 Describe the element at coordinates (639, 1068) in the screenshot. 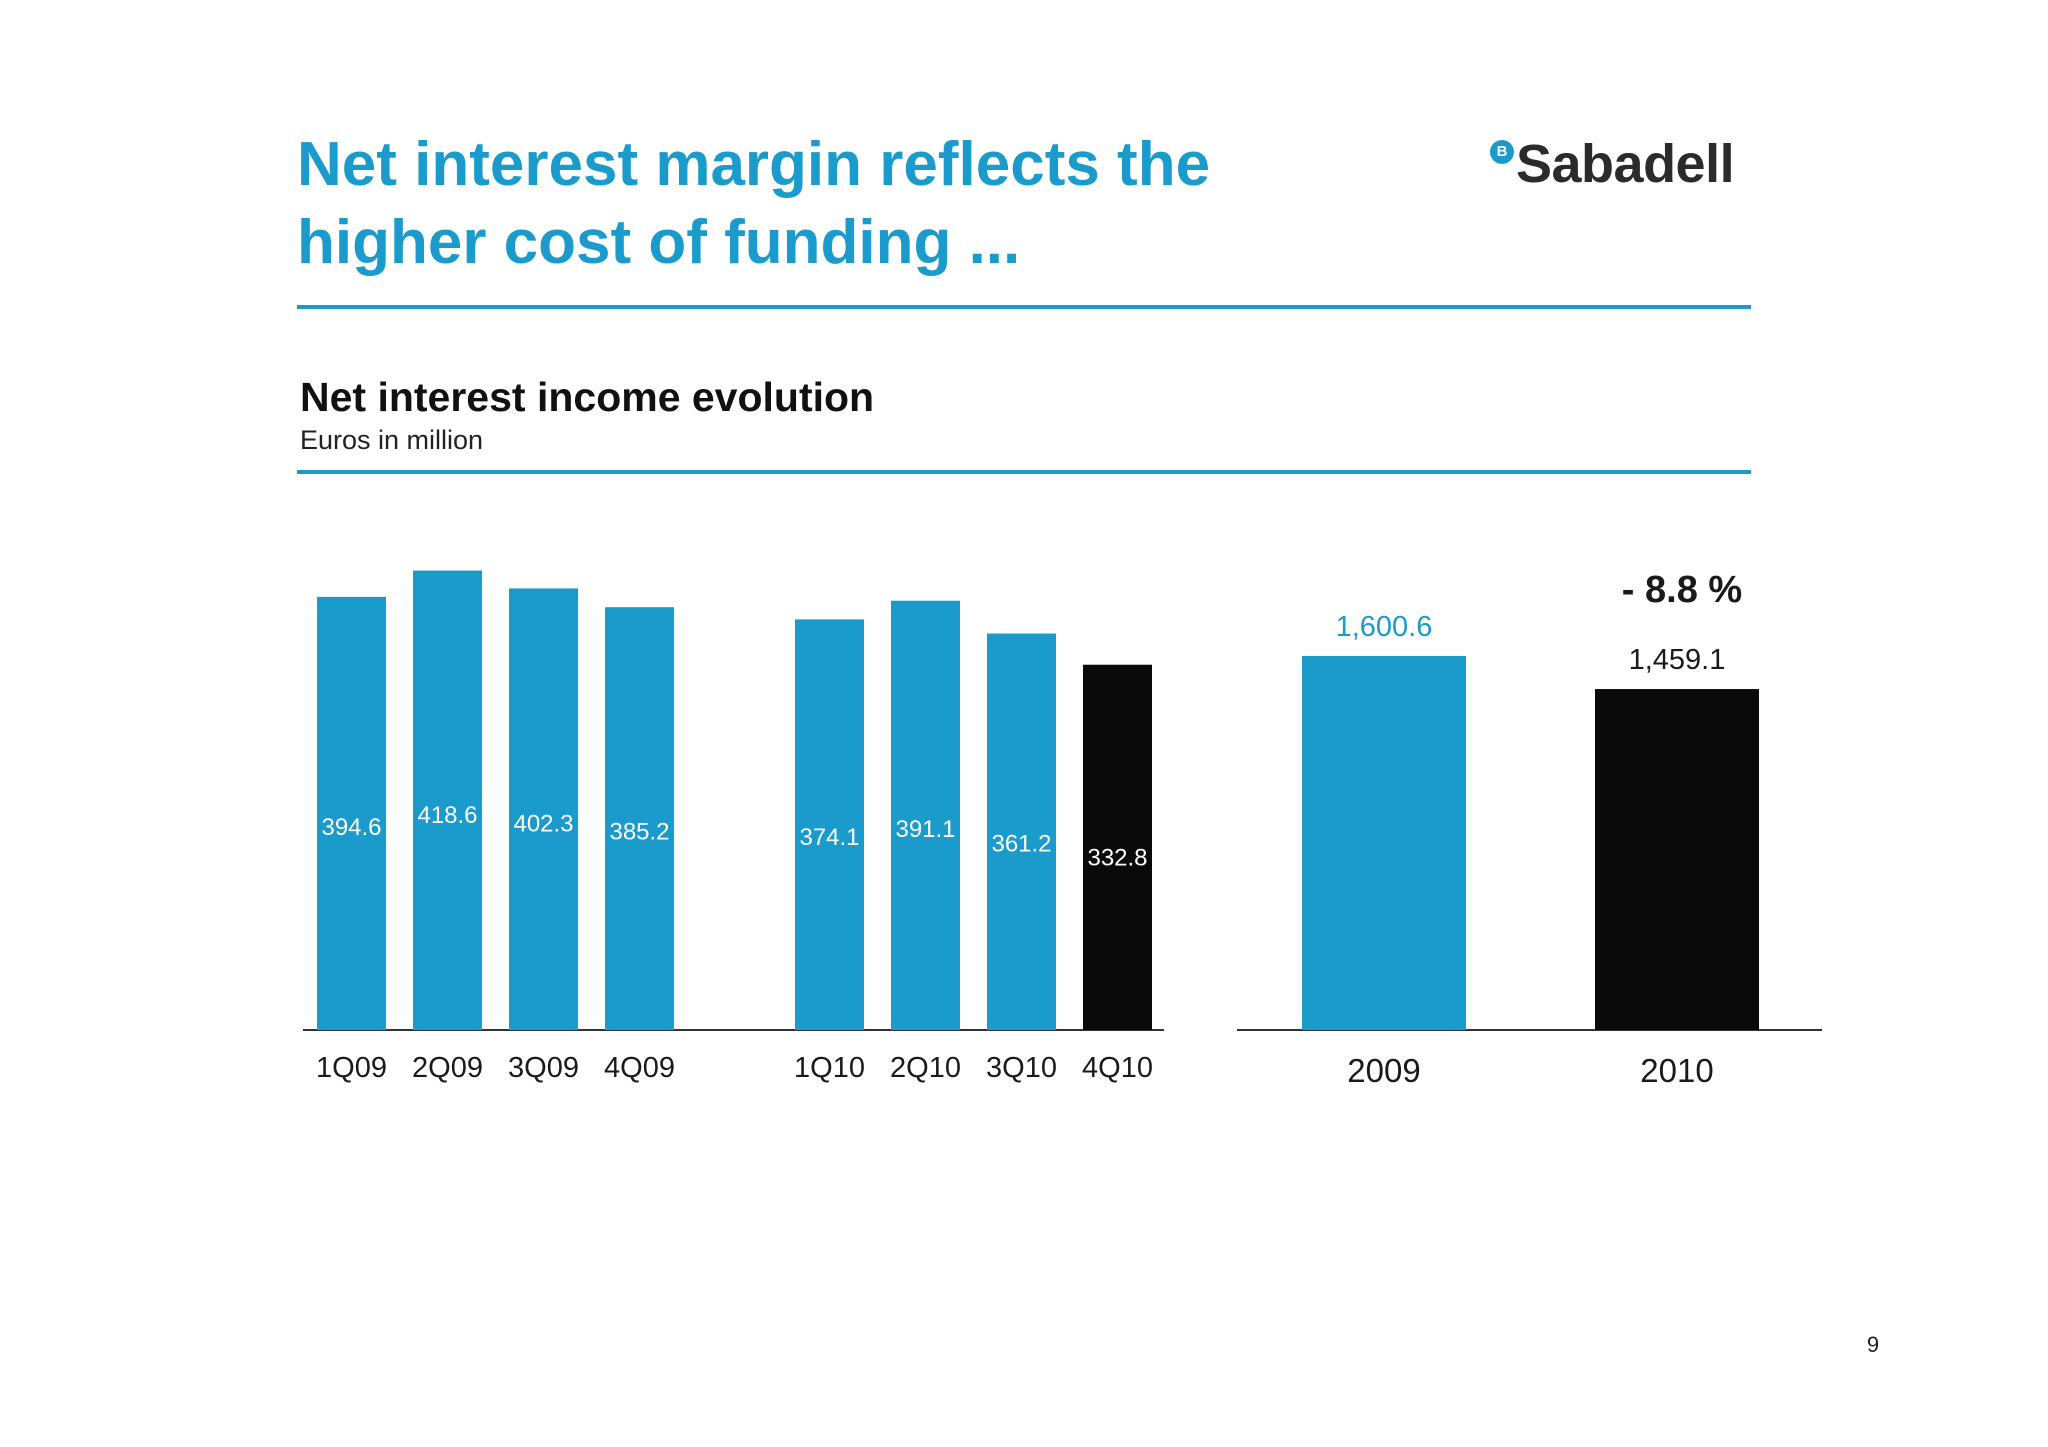

I see `tick-label-4q09: 4Q09` at that location.